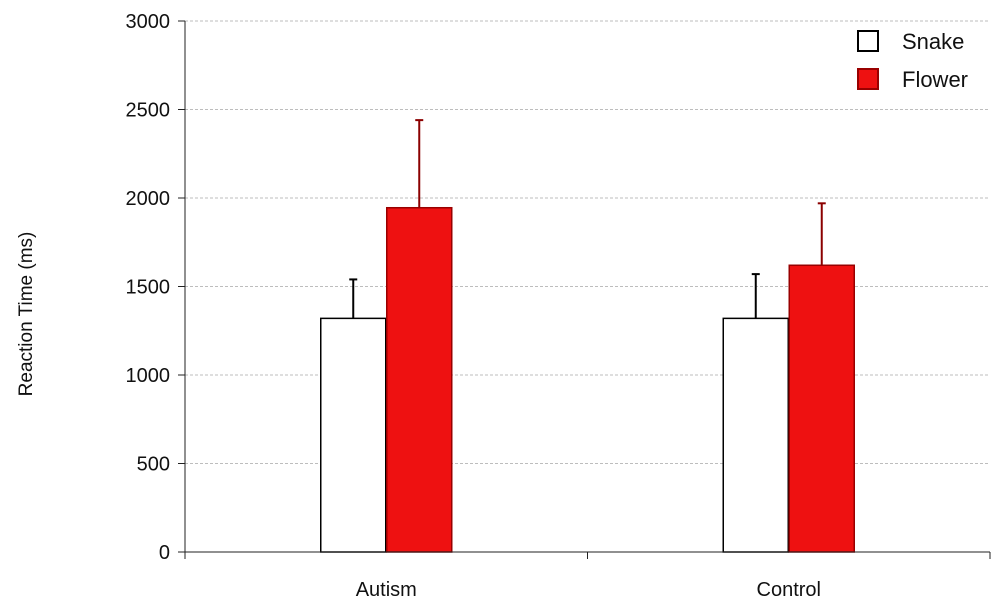 Image resolution: width=1000 pixels, height=608 pixels. Describe the element at coordinates (148, 22) in the screenshot. I see `y-tick-label: 3000` at that location.